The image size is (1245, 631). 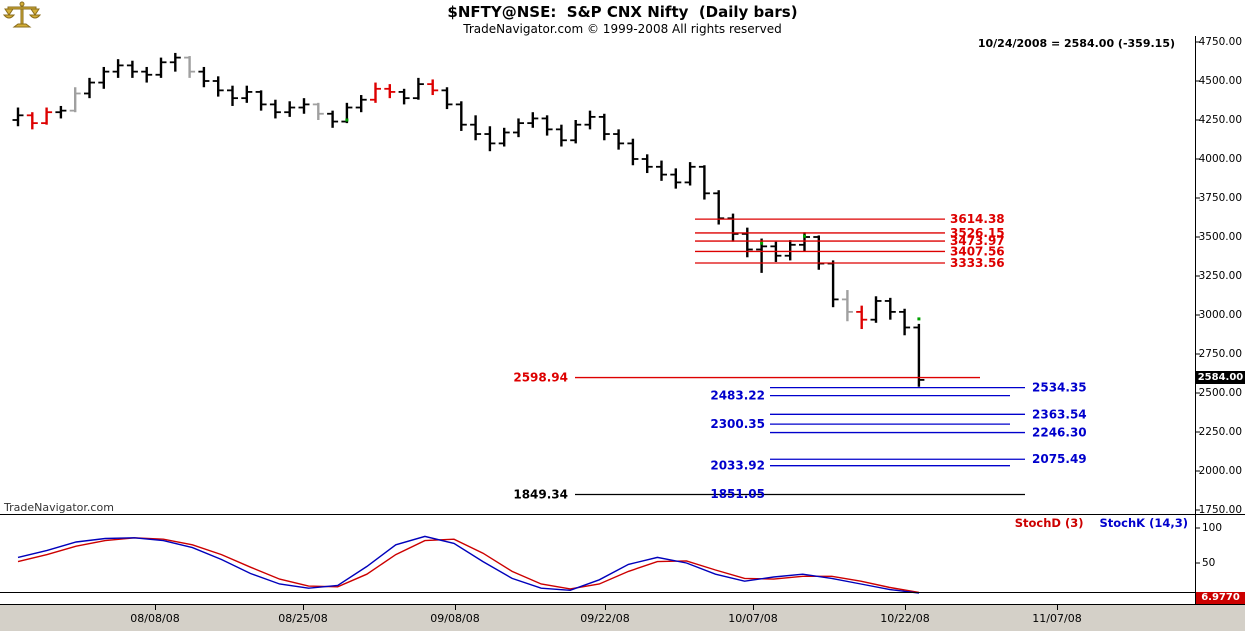 What do you see at coordinates (977, 219) in the screenshot?
I see `level-label: 3614.38` at bounding box center [977, 219].